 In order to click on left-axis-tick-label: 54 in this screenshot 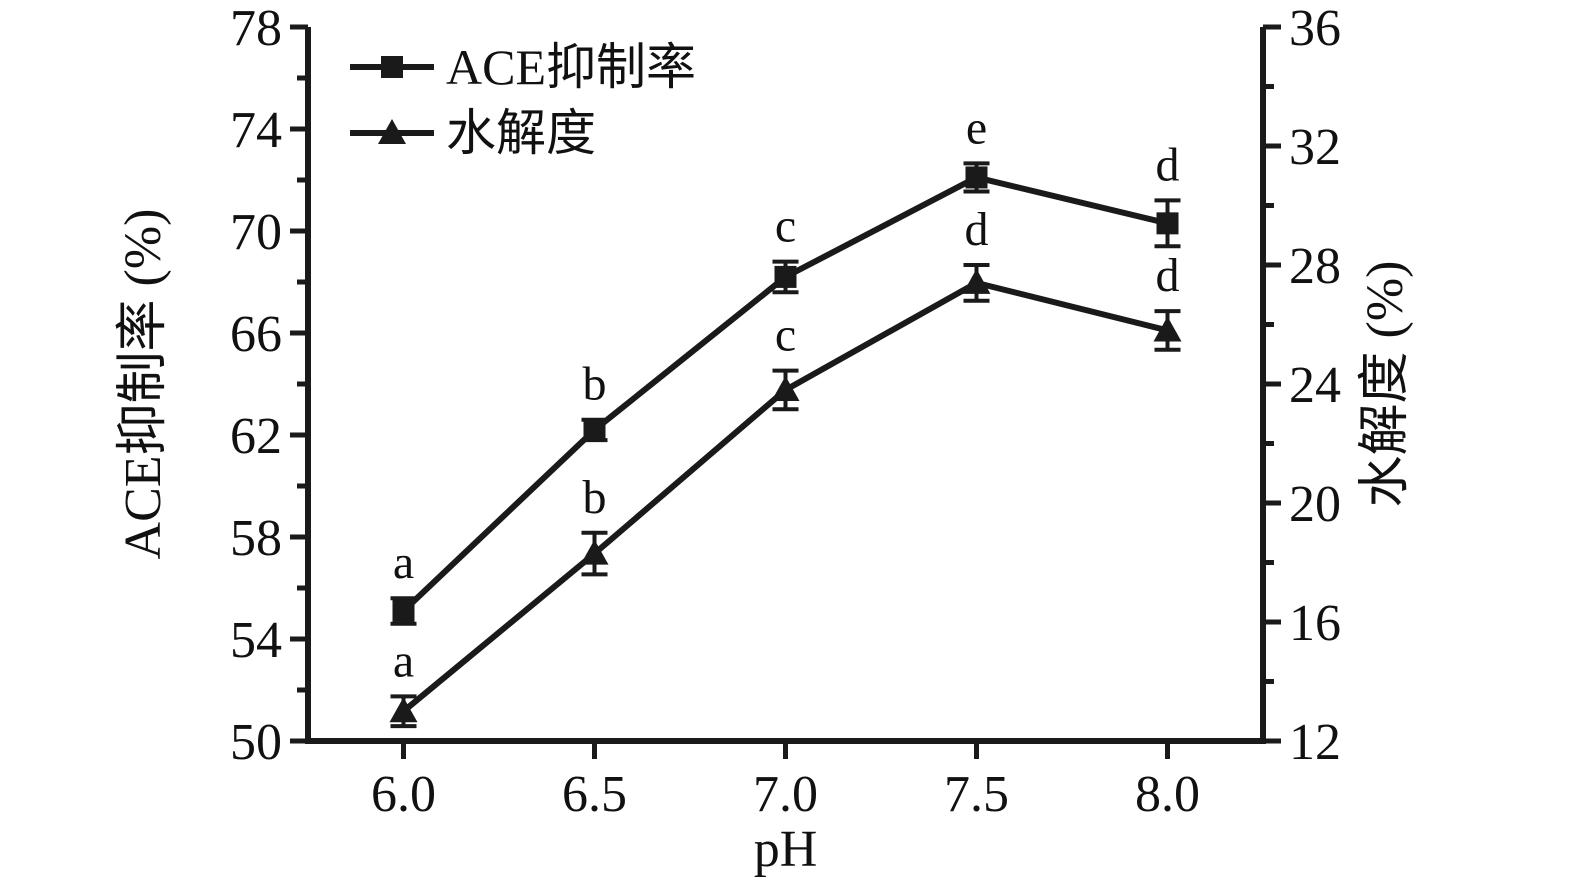, I will do `click(256, 640)`.